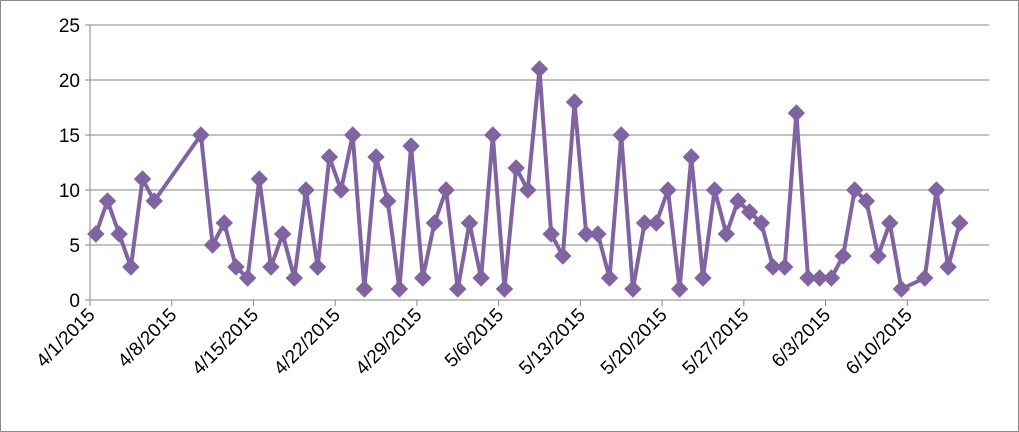  Describe the element at coordinates (69, 191) in the screenshot. I see `y-tick-label: 10` at that location.